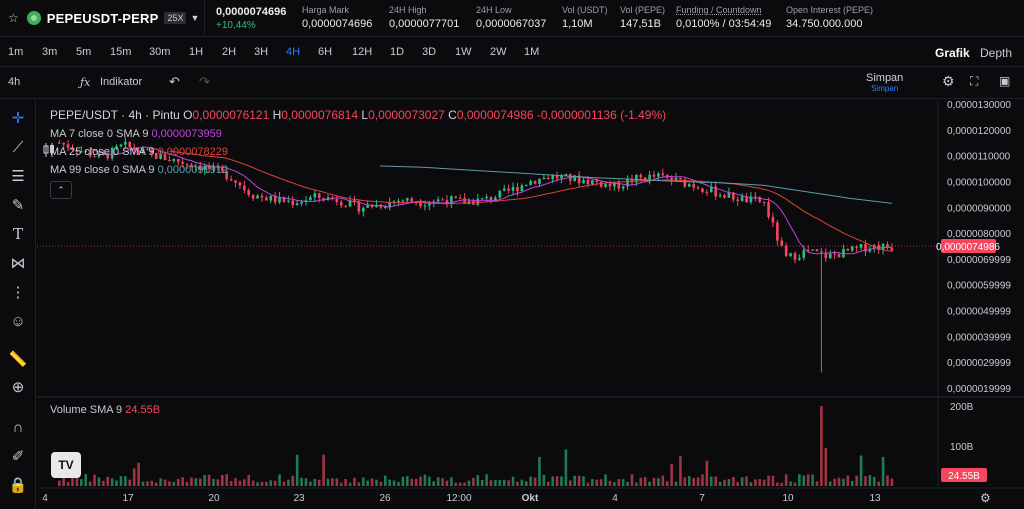 This screenshot has width=1024, height=509. Describe the element at coordinates (636, 184) in the screenshot. I see `ma99-line` at that location.